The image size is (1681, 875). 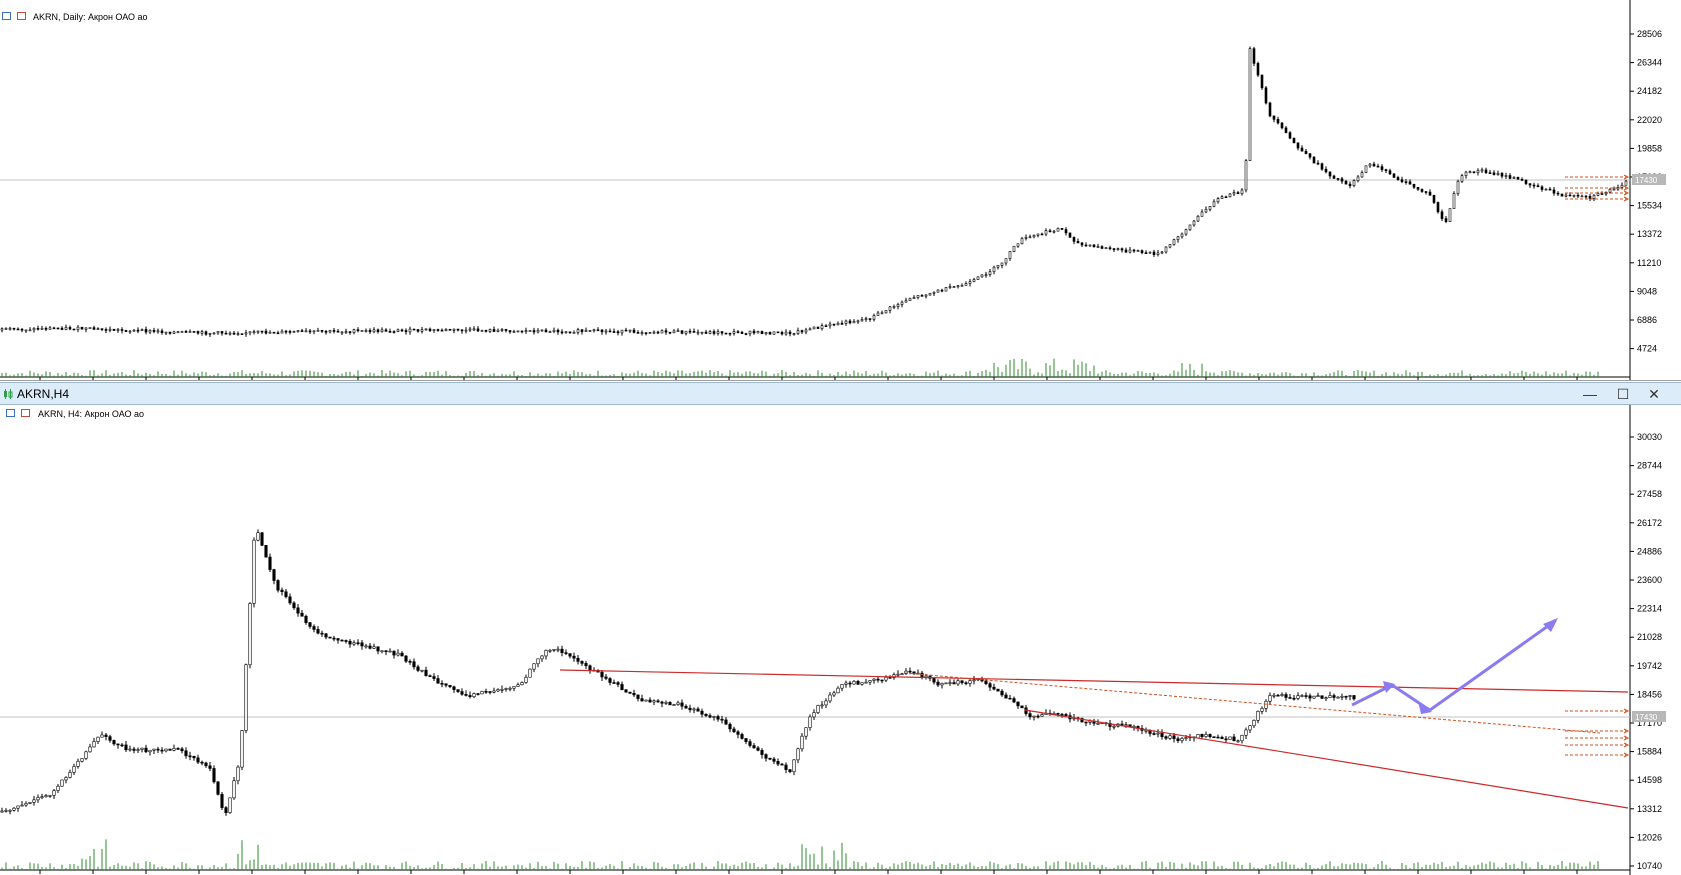 I want to click on close-button: ✕, so click(x=1654, y=394).